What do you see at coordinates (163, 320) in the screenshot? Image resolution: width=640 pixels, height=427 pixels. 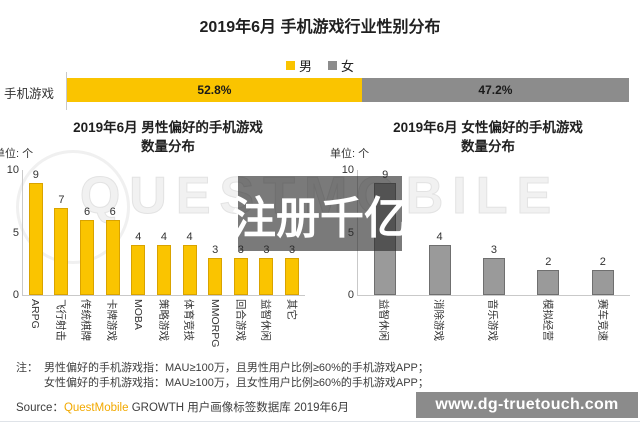 I see `category-label-text: 策略游戏` at bounding box center [163, 320].